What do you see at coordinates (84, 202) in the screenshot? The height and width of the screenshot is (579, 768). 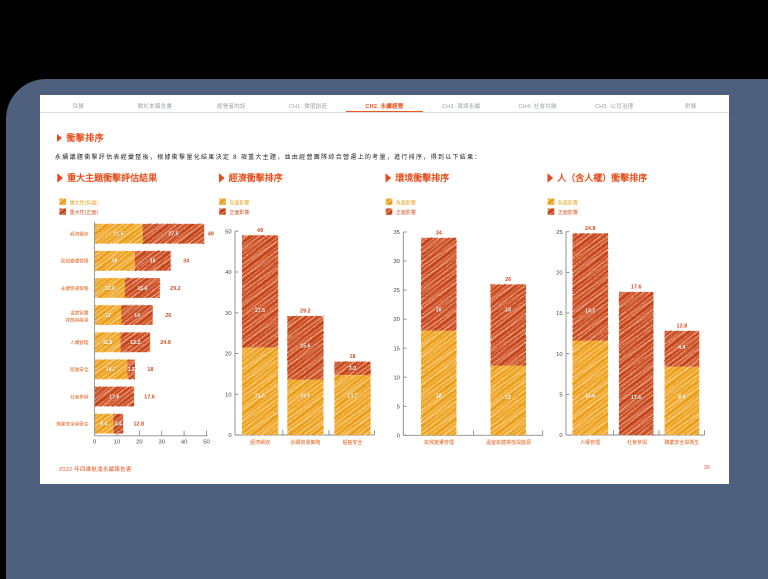 I see `svg-text: 重大性(負面)` at bounding box center [84, 202].